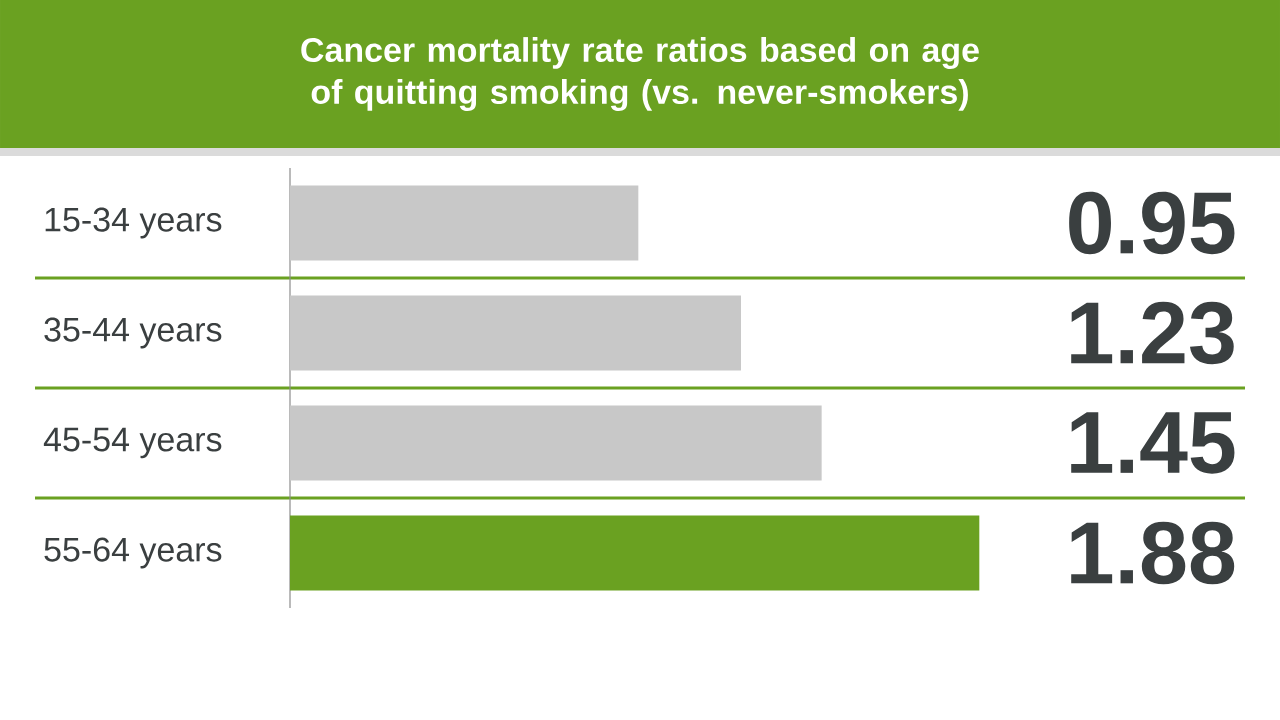 Image resolution: width=1280 pixels, height=720 pixels. Describe the element at coordinates (133, 553) in the screenshot. I see `y-tick-label: 55-64 years` at that location.